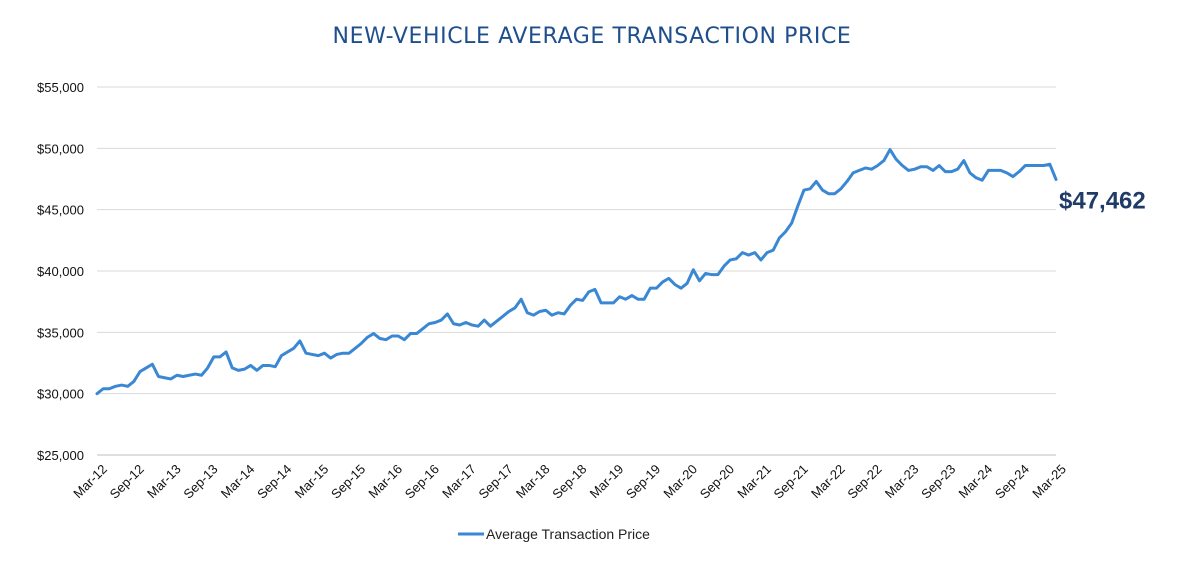 The image size is (1184, 570). Describe the element at coordinates (164, 481) in the screenshot. I see `x-tick-label: Mar-13` at that location.